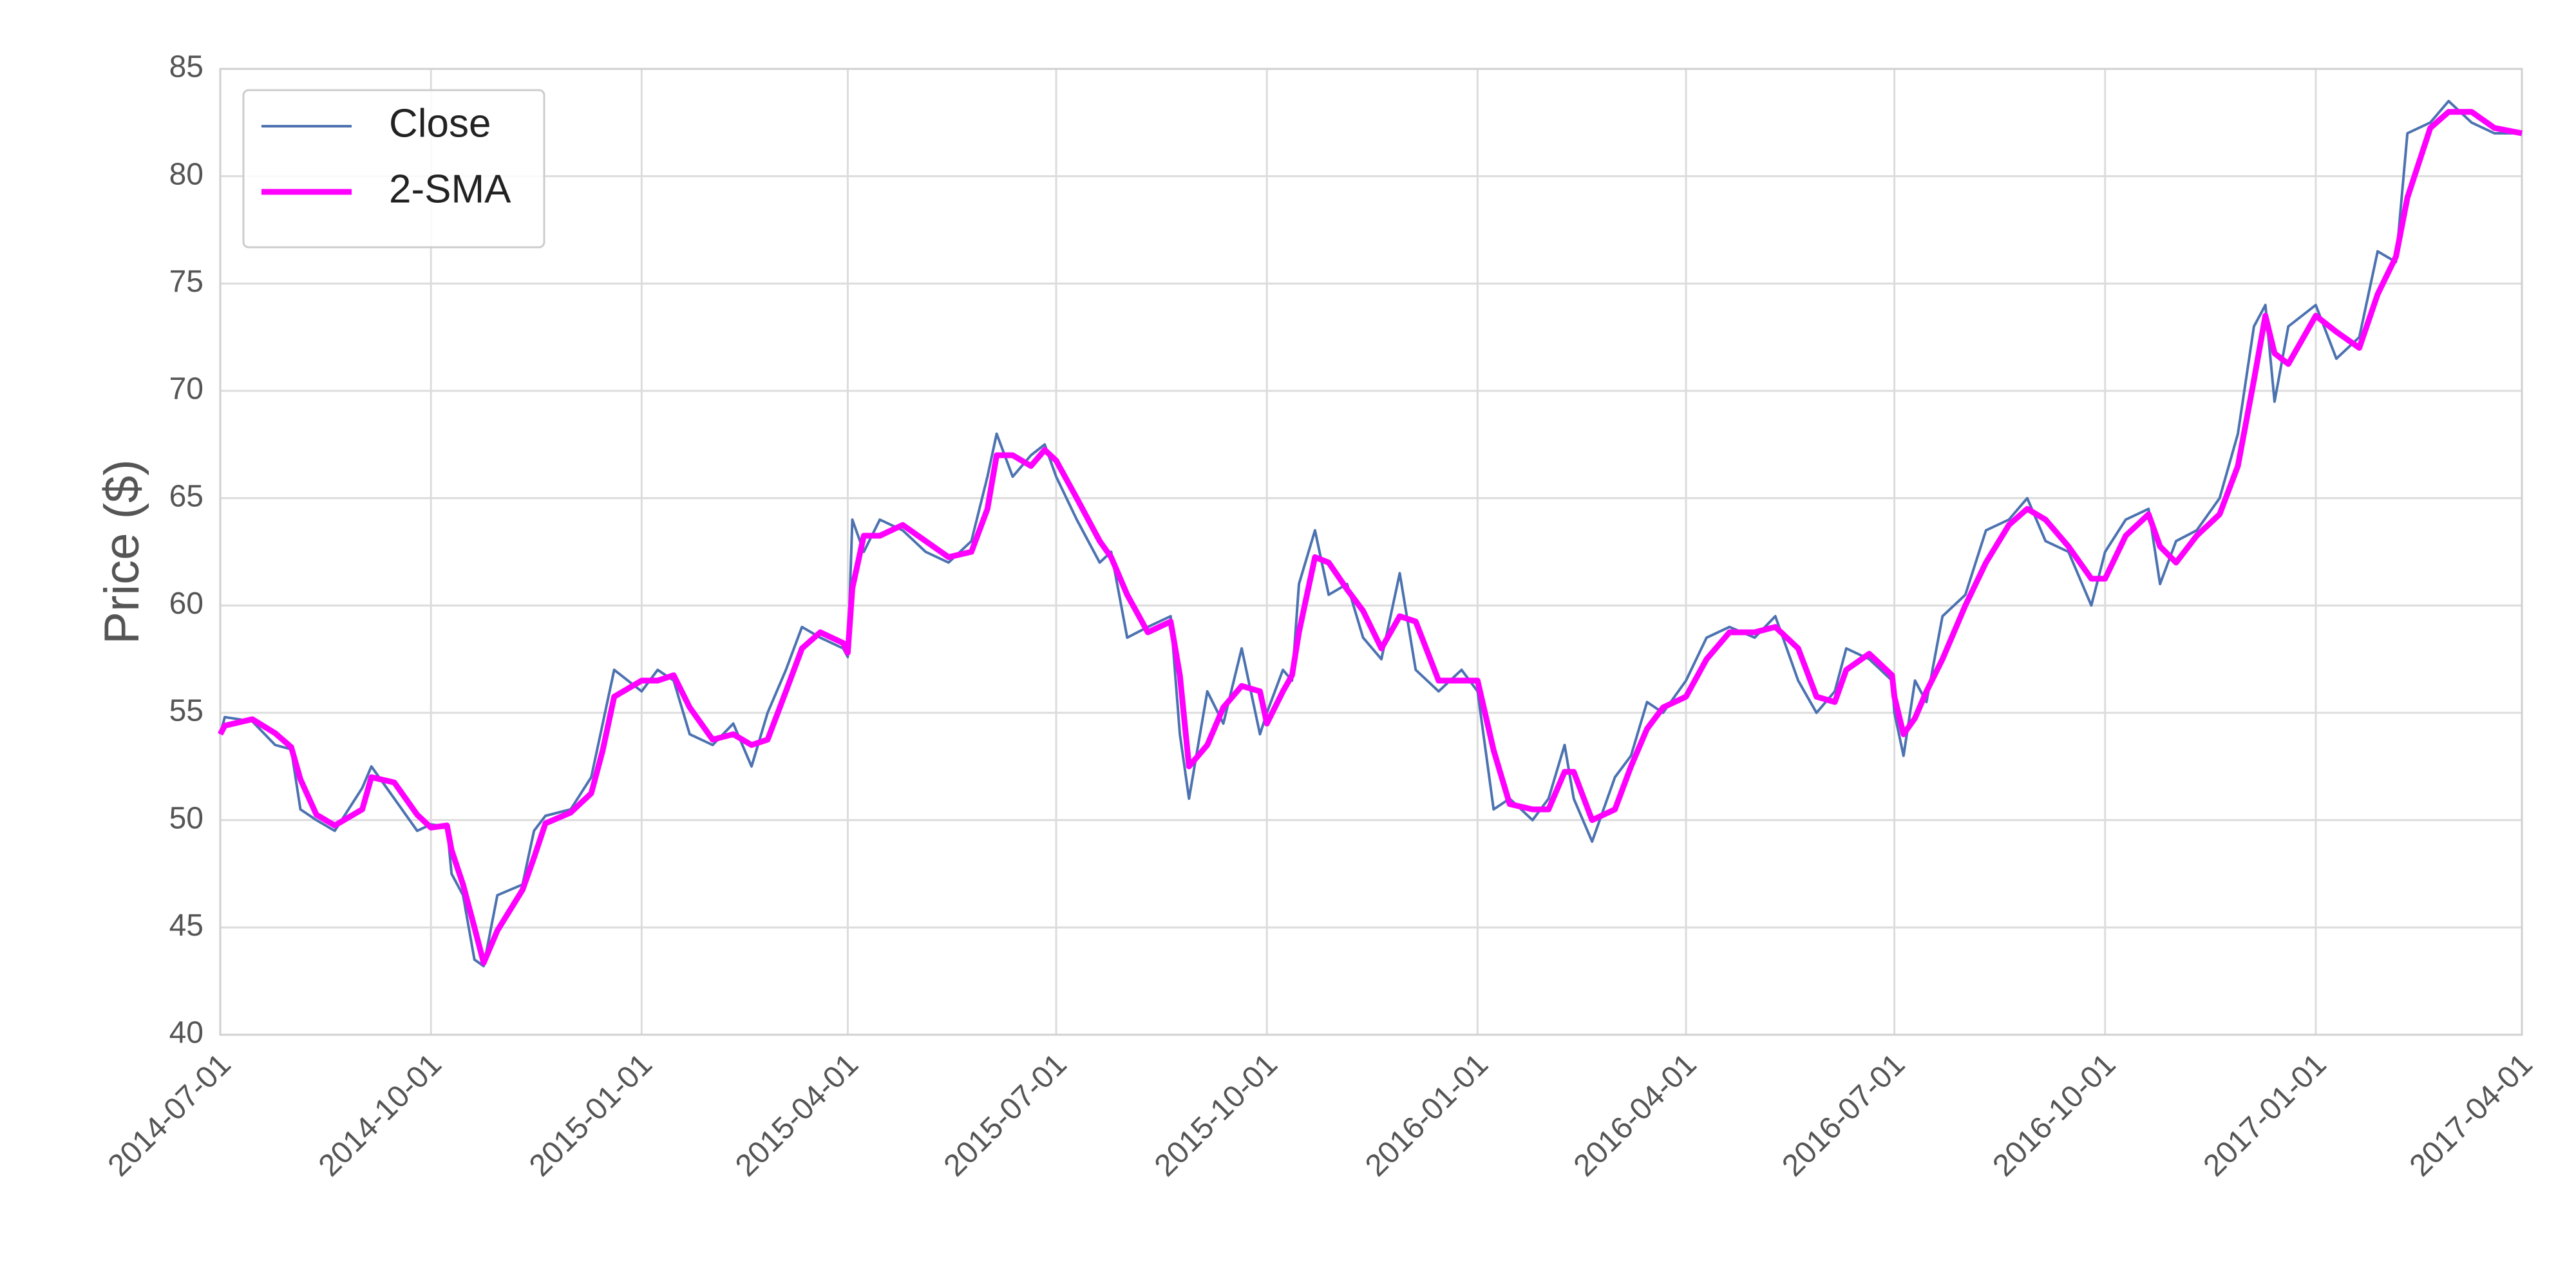 The image size is (2576, 1282). What do you see at coordinates (186, 818) in the screenshot?
I see `y-tick-label: 50` at bounding box center [186, 818].